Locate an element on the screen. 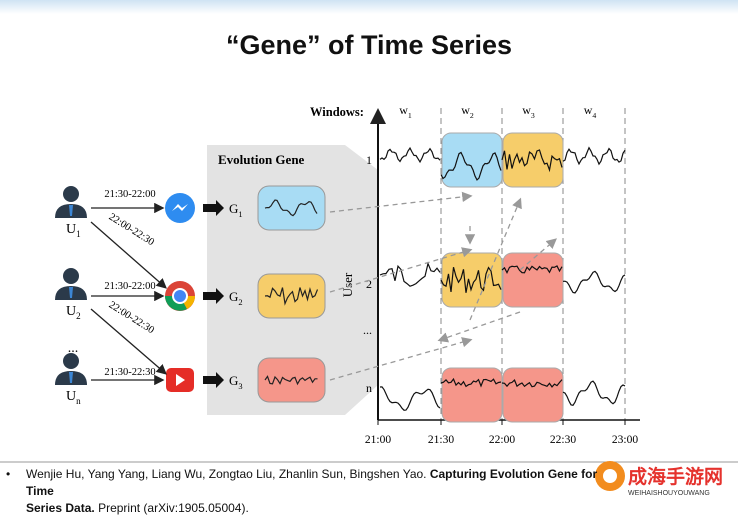  x-tick-label: 22:30 is located at coordinates (563, 440).